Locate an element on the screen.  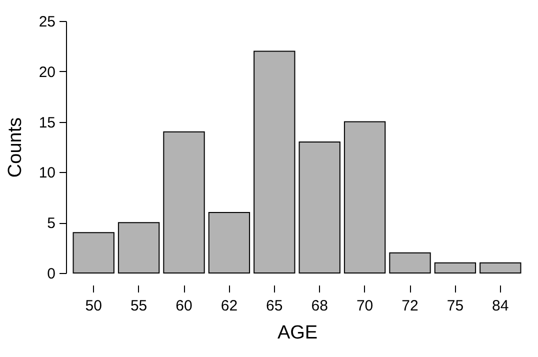
x-tick-label: 72 is located at coordinates (410, 306).